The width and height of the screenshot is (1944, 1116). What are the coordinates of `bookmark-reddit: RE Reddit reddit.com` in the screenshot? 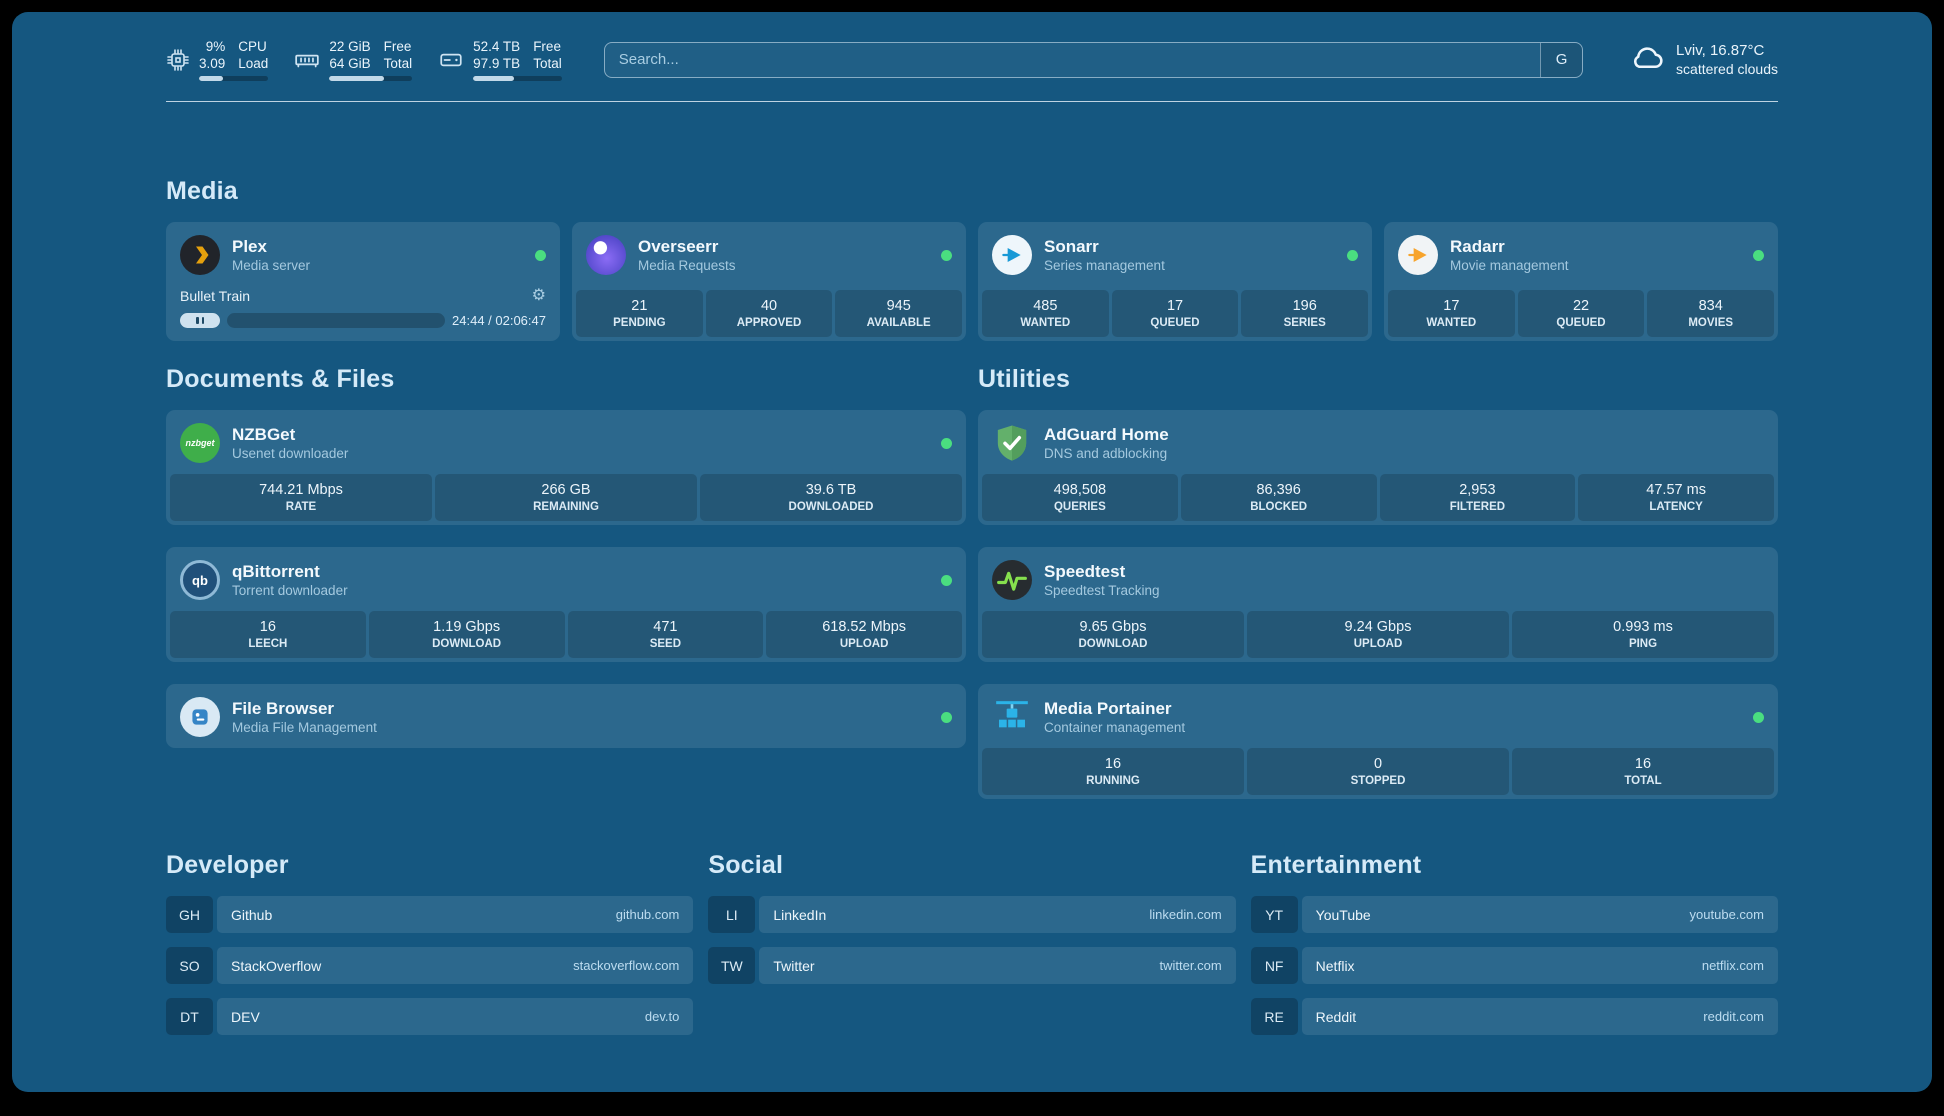 It's located at (1514, 1016).